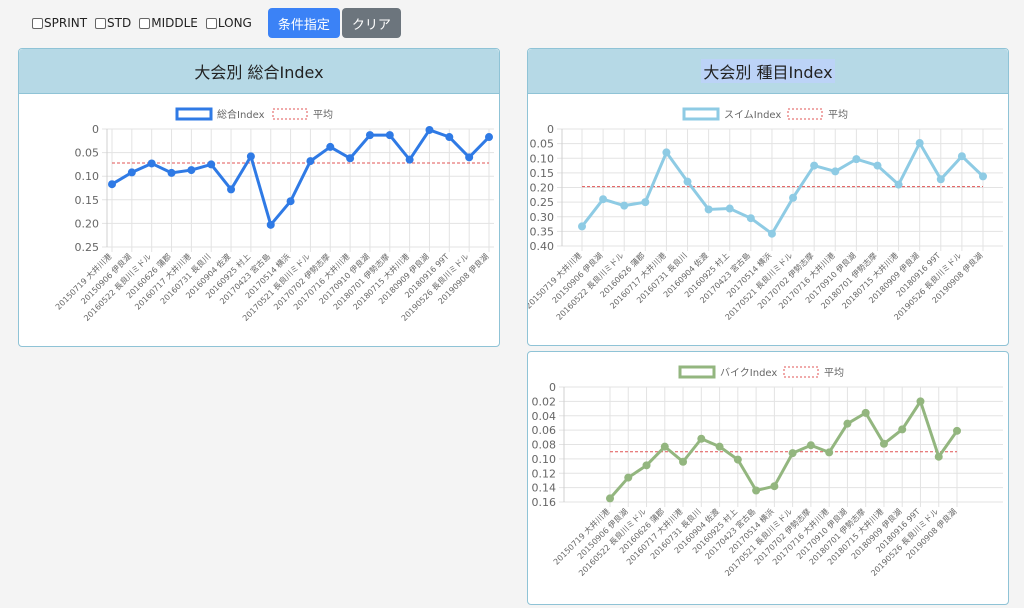 The height and width of the screenshot is (608, 1024). Describe the element at coordinates (87, 247) in the screenshot. I see `y-tick-label: 0.25` at that location.